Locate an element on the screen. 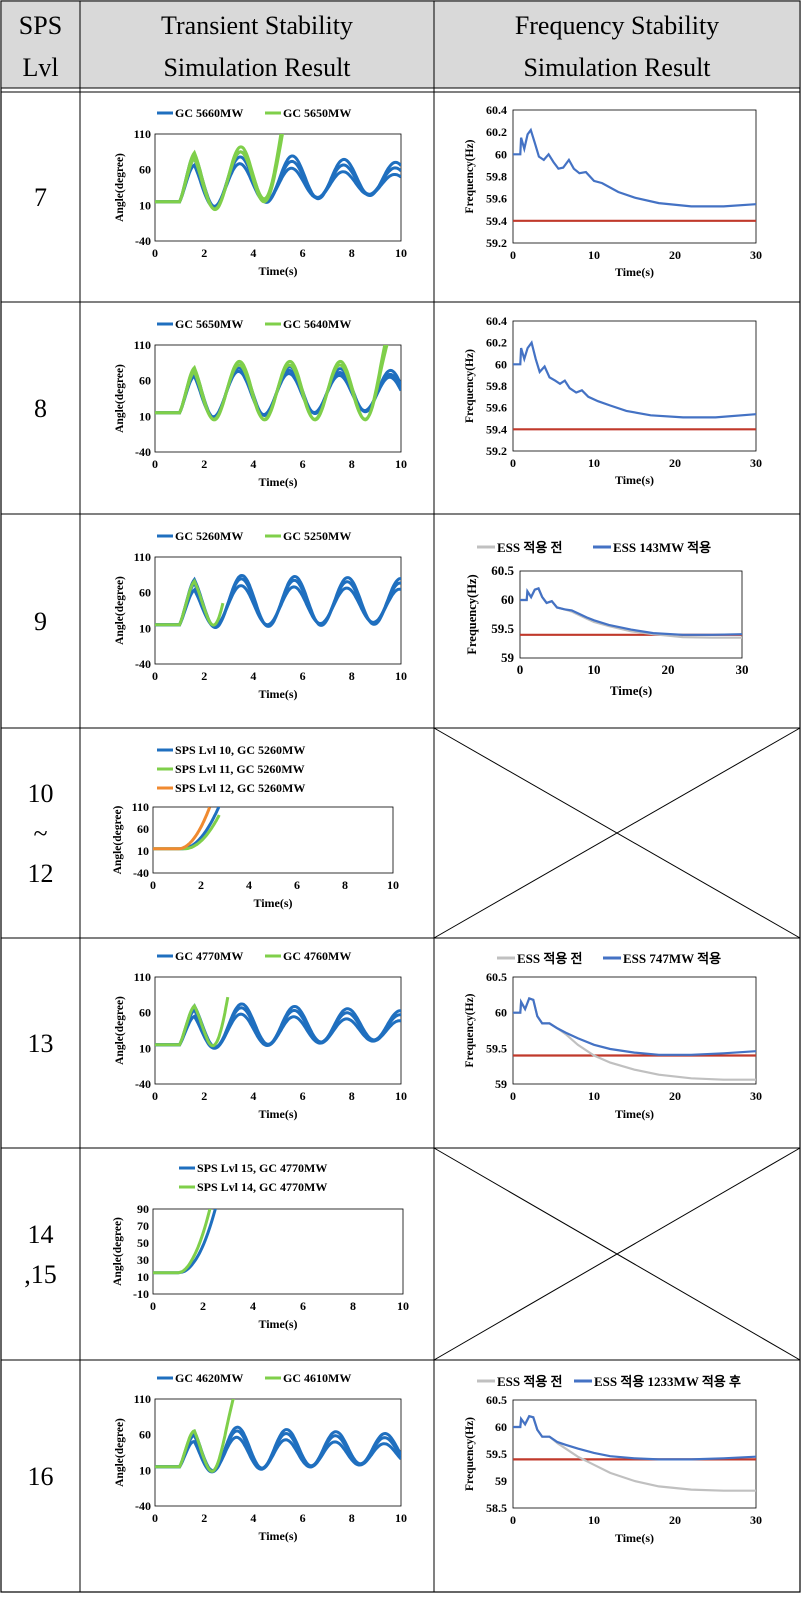 The height and width of the screenshot is (1598, 801). legend-label: GC 4770MW is located at coordinates (209, 956).